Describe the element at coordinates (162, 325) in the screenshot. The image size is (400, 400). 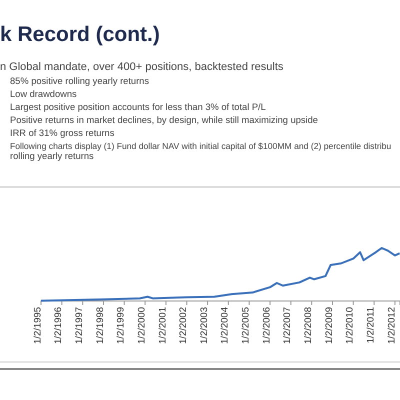
I see `x-tick-label: 1/2/2001` at that location.